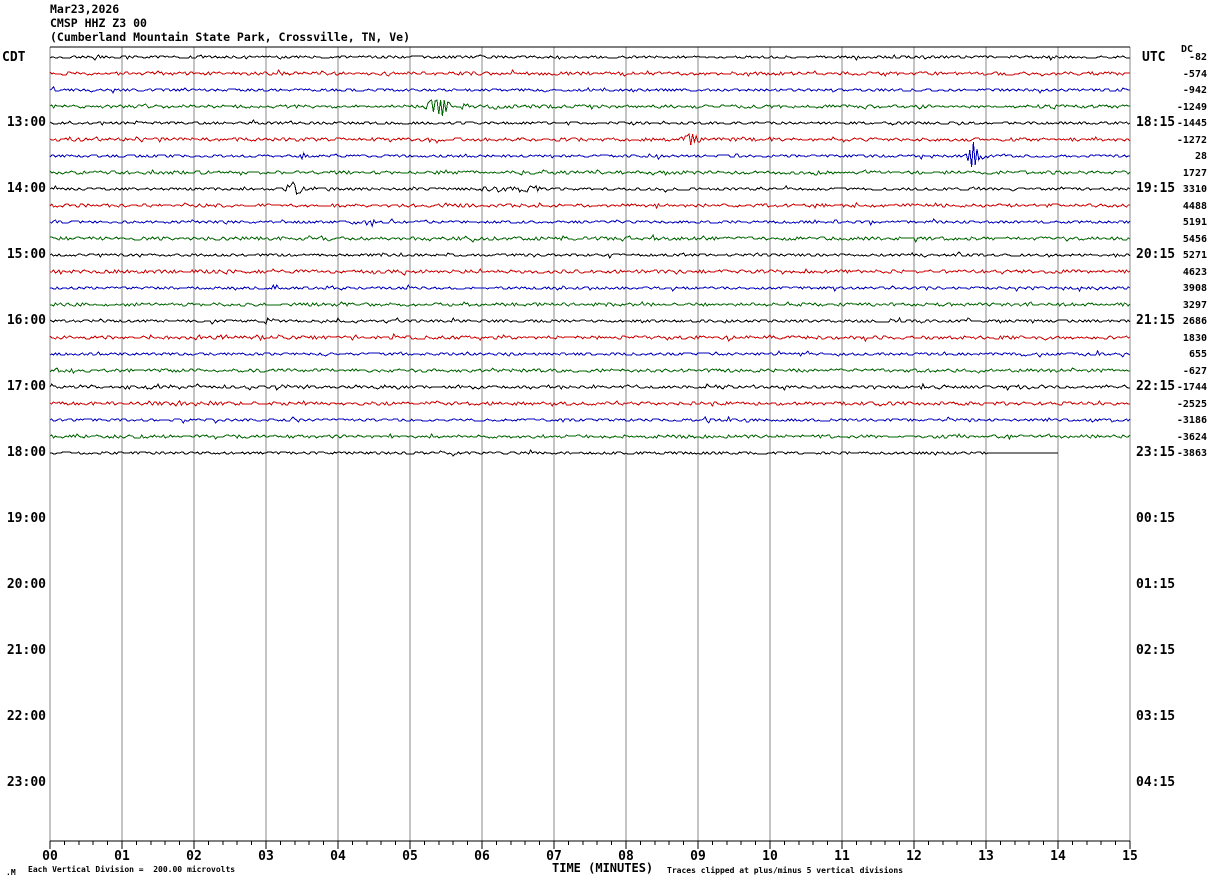  I want to click on cdt-time-label: 20:00, so click(26, 584).